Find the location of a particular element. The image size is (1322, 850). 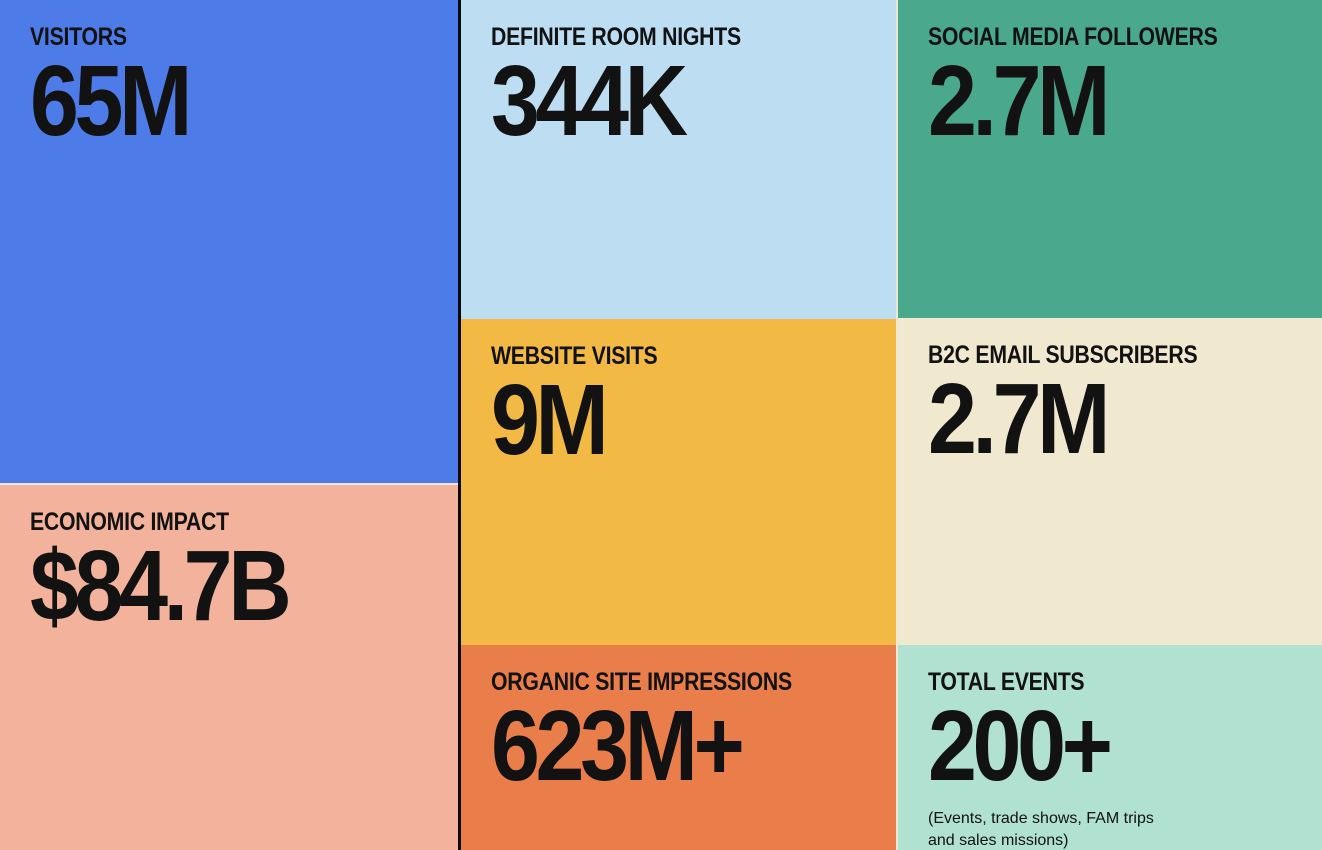

tile-website-visits: WEBSITE VISITS 9M is located at coordinates (678, 482).